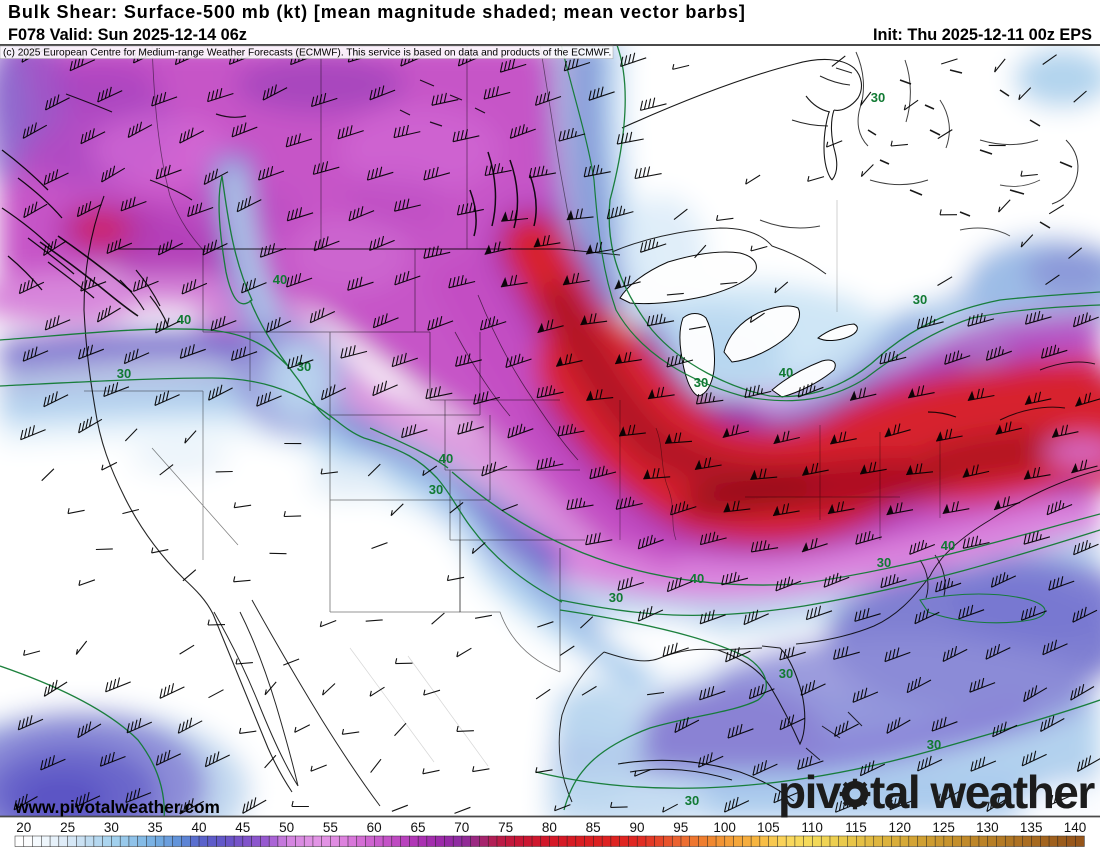  What do you see at coordinates (636, 827) in the screenshot?
I see `svg-text: 90` at bounding box center [636, 827].